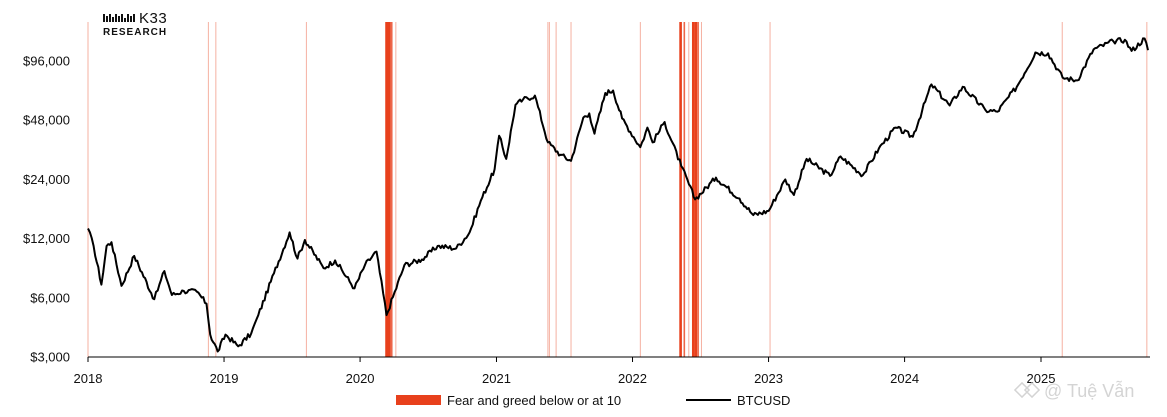 The width and height of the screenshot is (1167, 417). Describe the element at coordinates (50, 357) in the screenshot. I see `y-tick-label-0: $3,000` at that location.